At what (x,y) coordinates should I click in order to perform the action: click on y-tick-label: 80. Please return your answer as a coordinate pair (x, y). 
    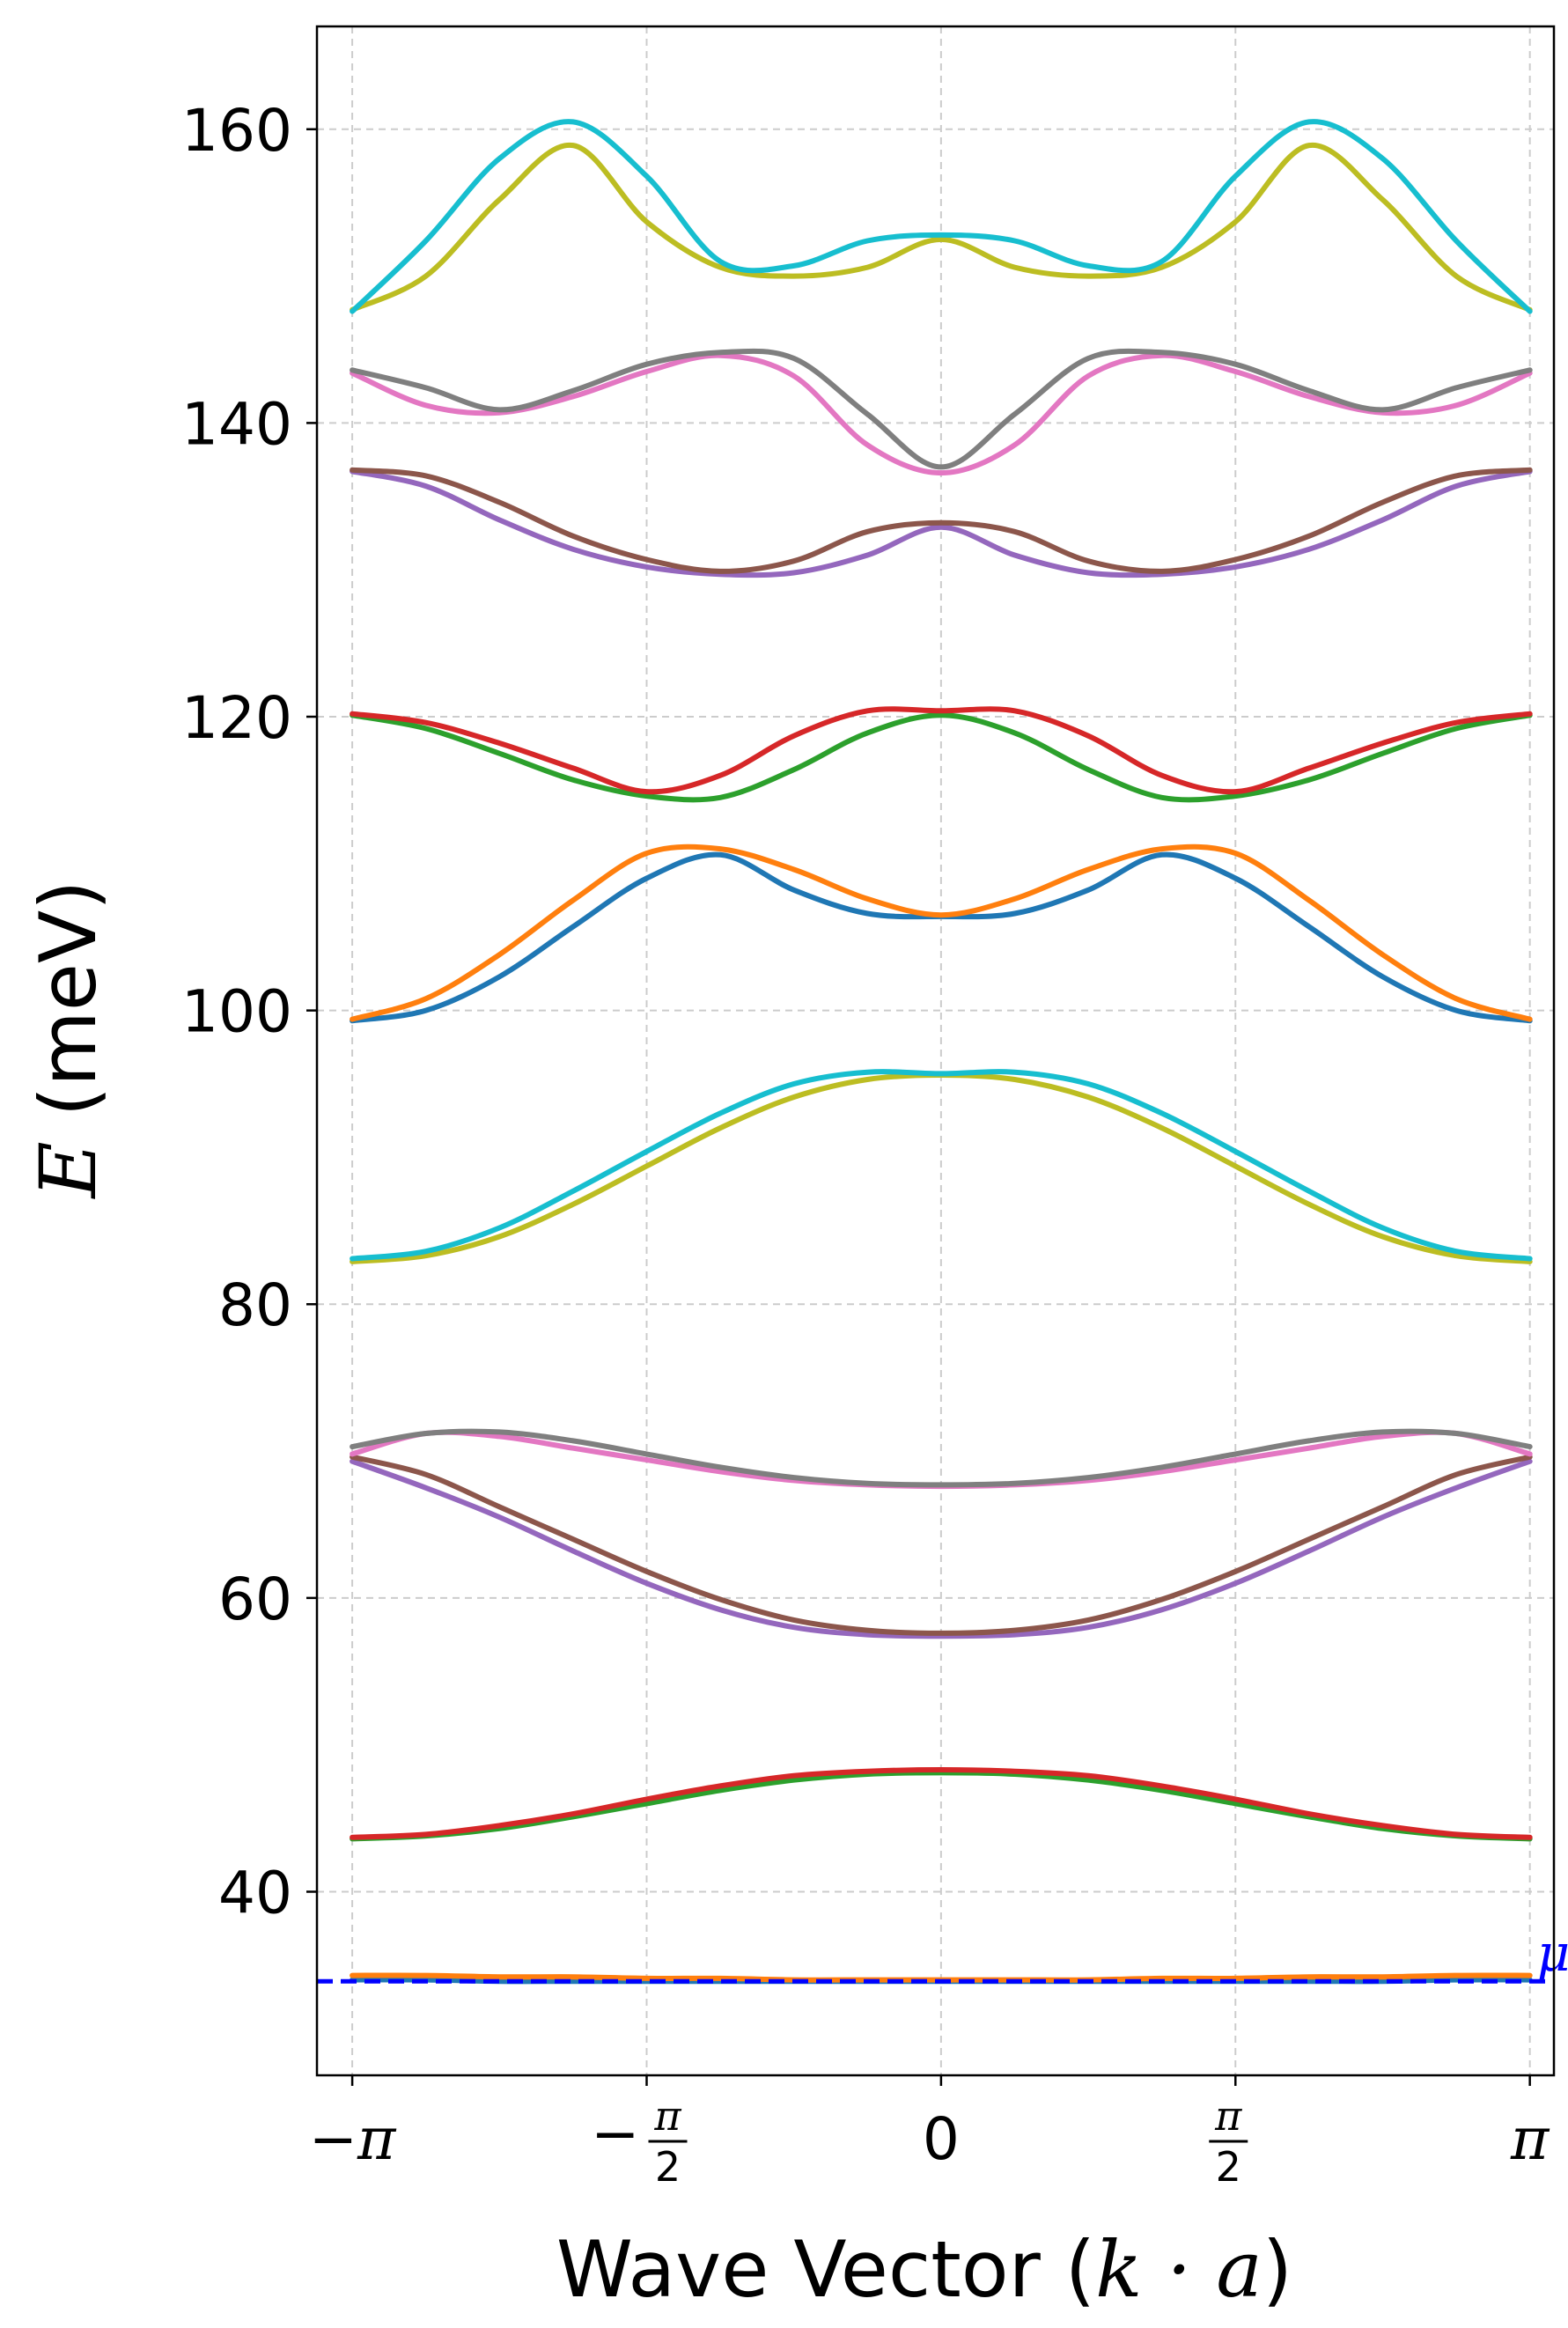
    Looking at the image, I should click on (255, 1305).